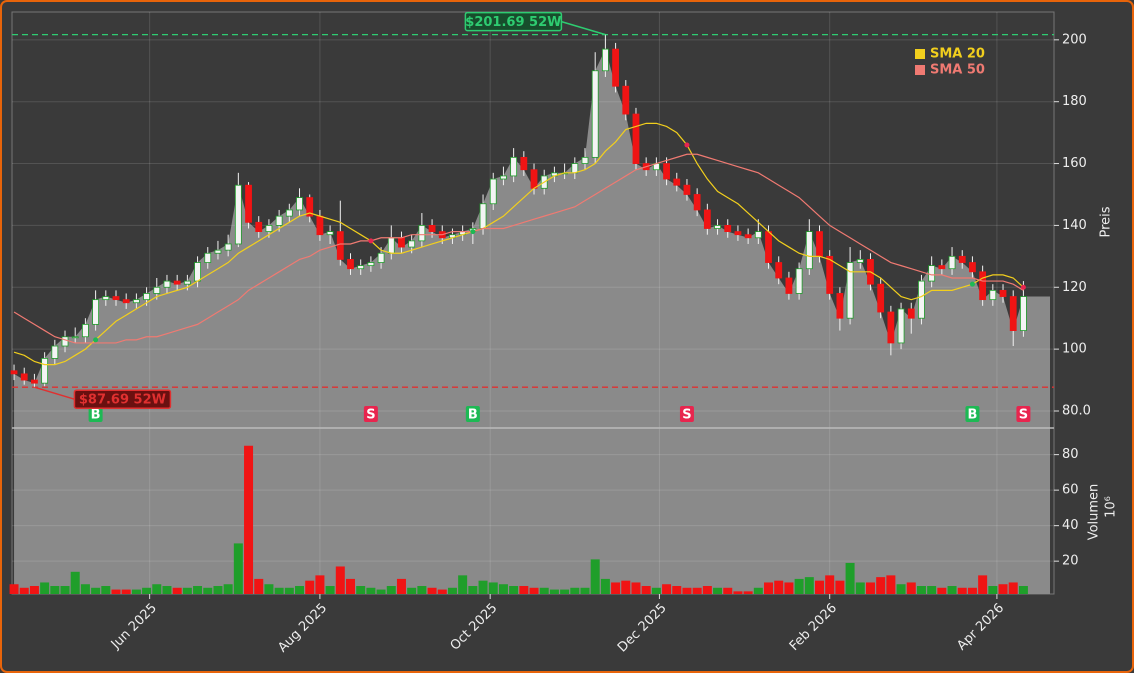 The image size is (1134, 673). Describe the element at coordinates (1070, 454) in the screenshot. I see `volume-y-tick-label: 80` at that location.